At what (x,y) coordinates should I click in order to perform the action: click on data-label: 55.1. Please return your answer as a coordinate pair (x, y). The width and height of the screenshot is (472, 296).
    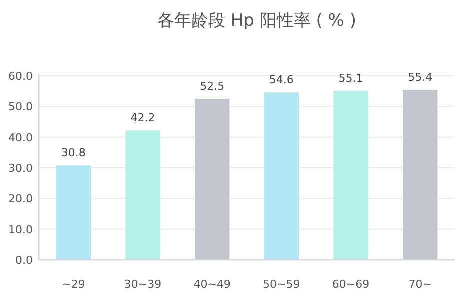
    Looking at the image, I should click on (351, 79).